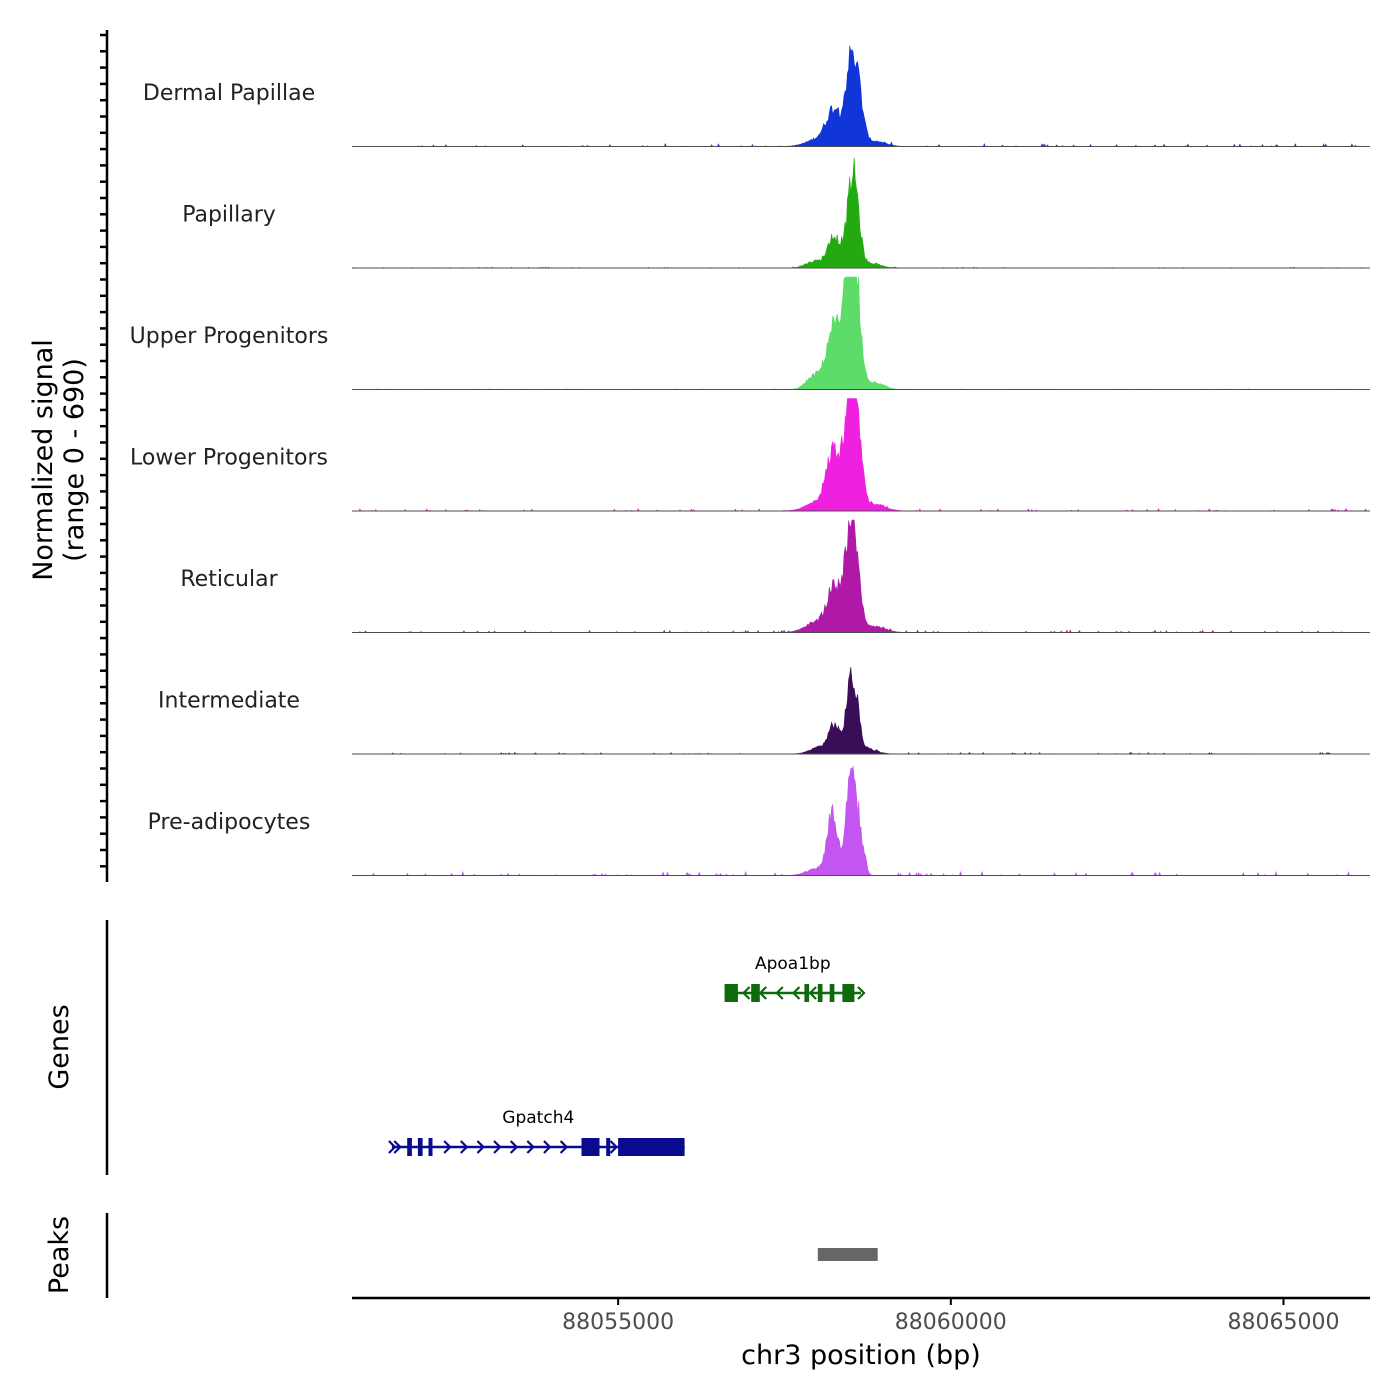 This screenshot has height=1400, width=1400. What do you see at coordinates (229, 701) in the screenshot?
I see `track-label: Intermediate` at bounding box center [229, 701].